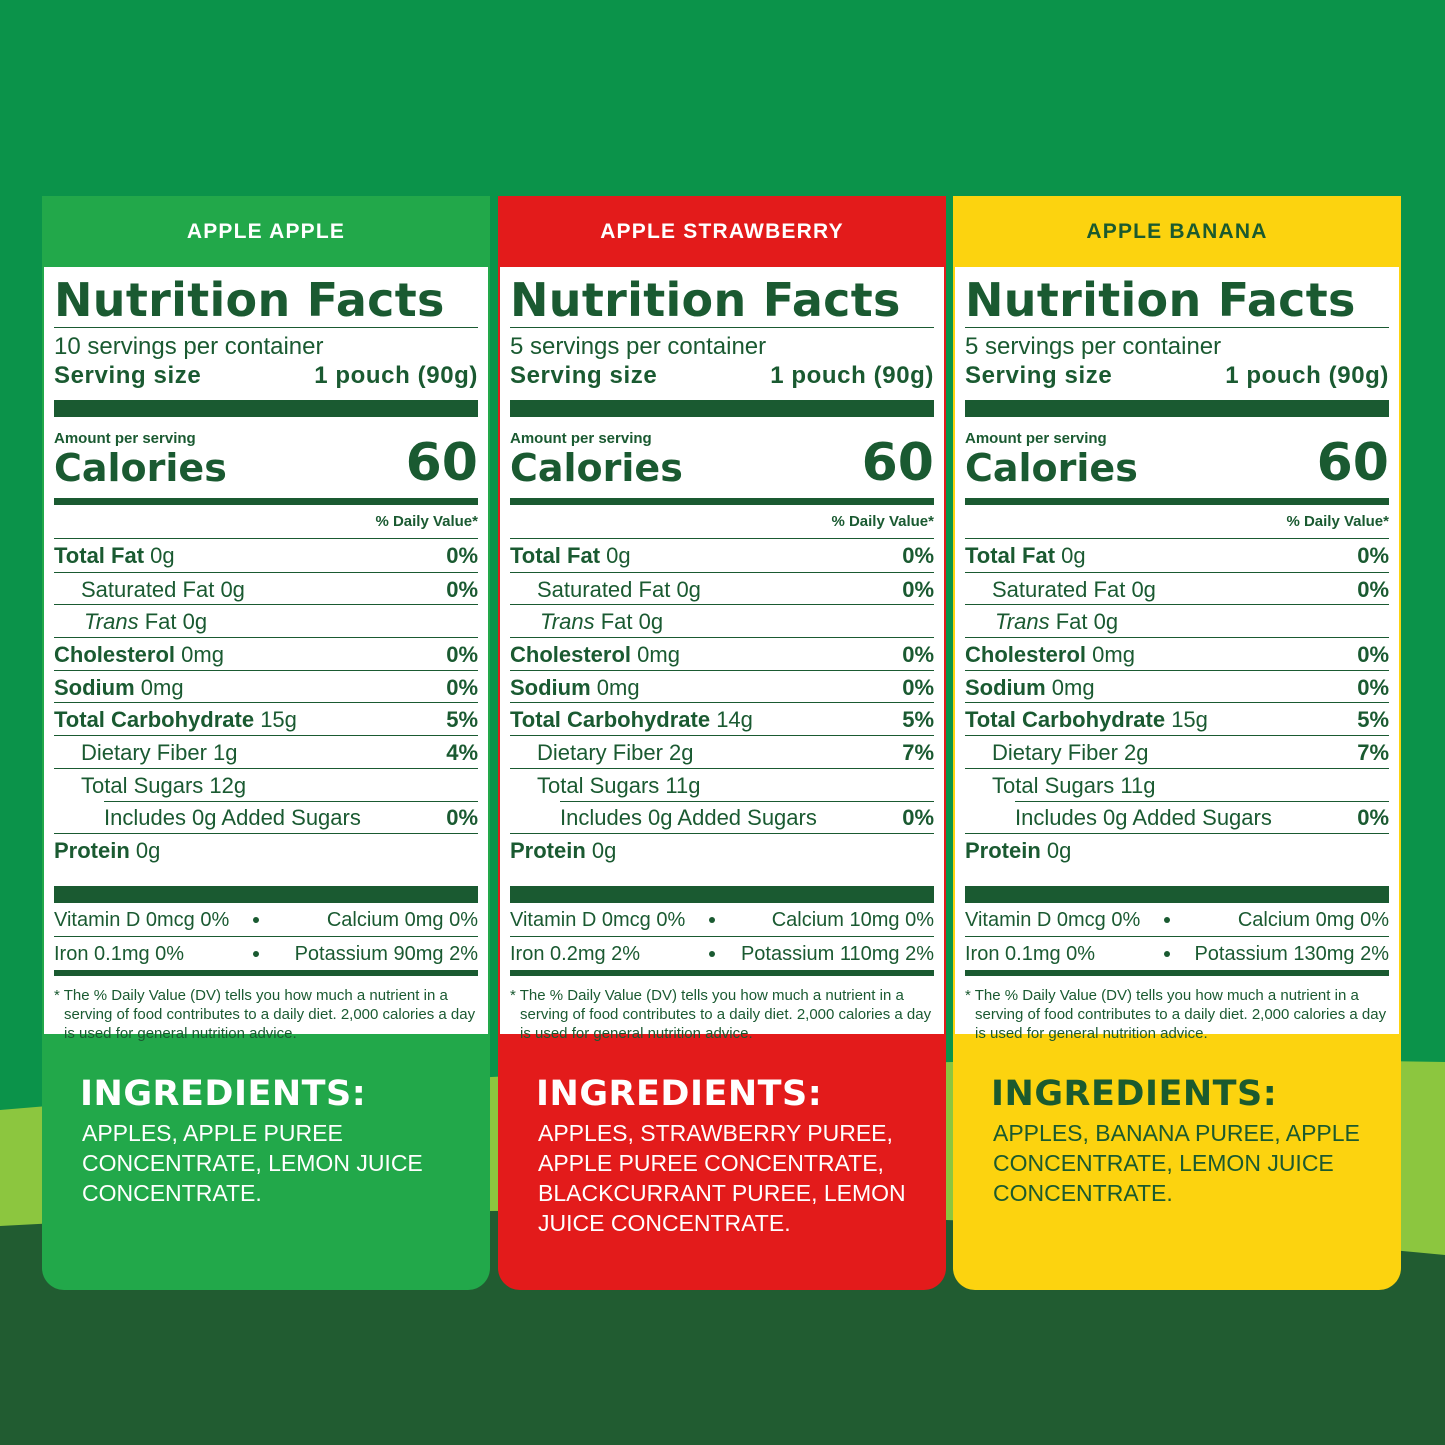 This screenshot has width=1445, height=1445. What do you see at coordinates (207, 817) in the screenshot?
I see `nutrient-name: Includes 0g Added Sugars` at bounding box center [207, 817].